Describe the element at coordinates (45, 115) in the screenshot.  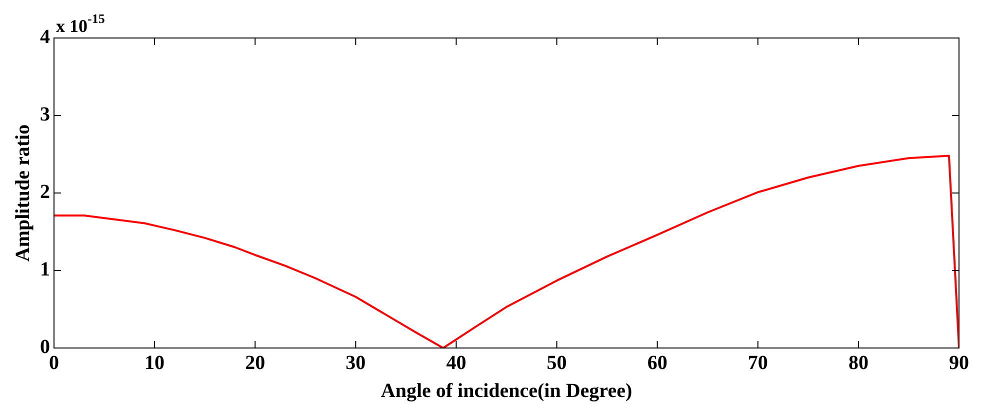
I see `y-tick-label: 3` at that location.